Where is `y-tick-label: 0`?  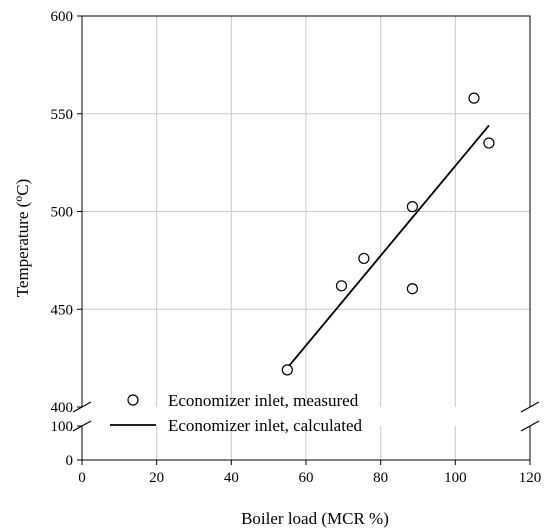 y-tick-label: 0 is located at coordinates (70, 461).